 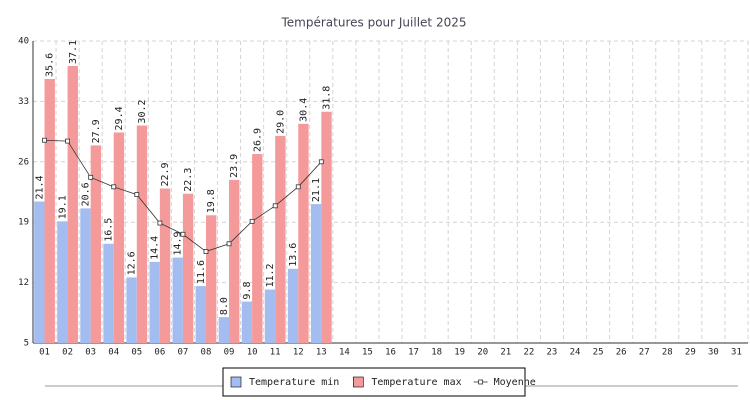 I want to click on value-label: 8.0, so click(x=224, y=306).